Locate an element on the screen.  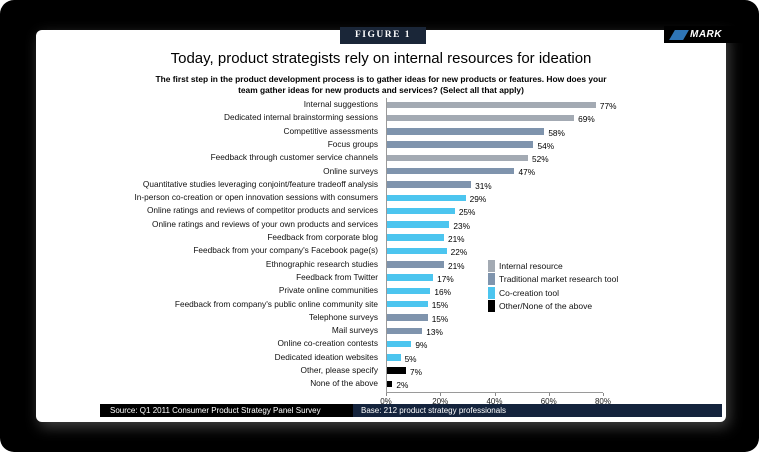
tick-label: 20% is located at coordinates (440, 401).